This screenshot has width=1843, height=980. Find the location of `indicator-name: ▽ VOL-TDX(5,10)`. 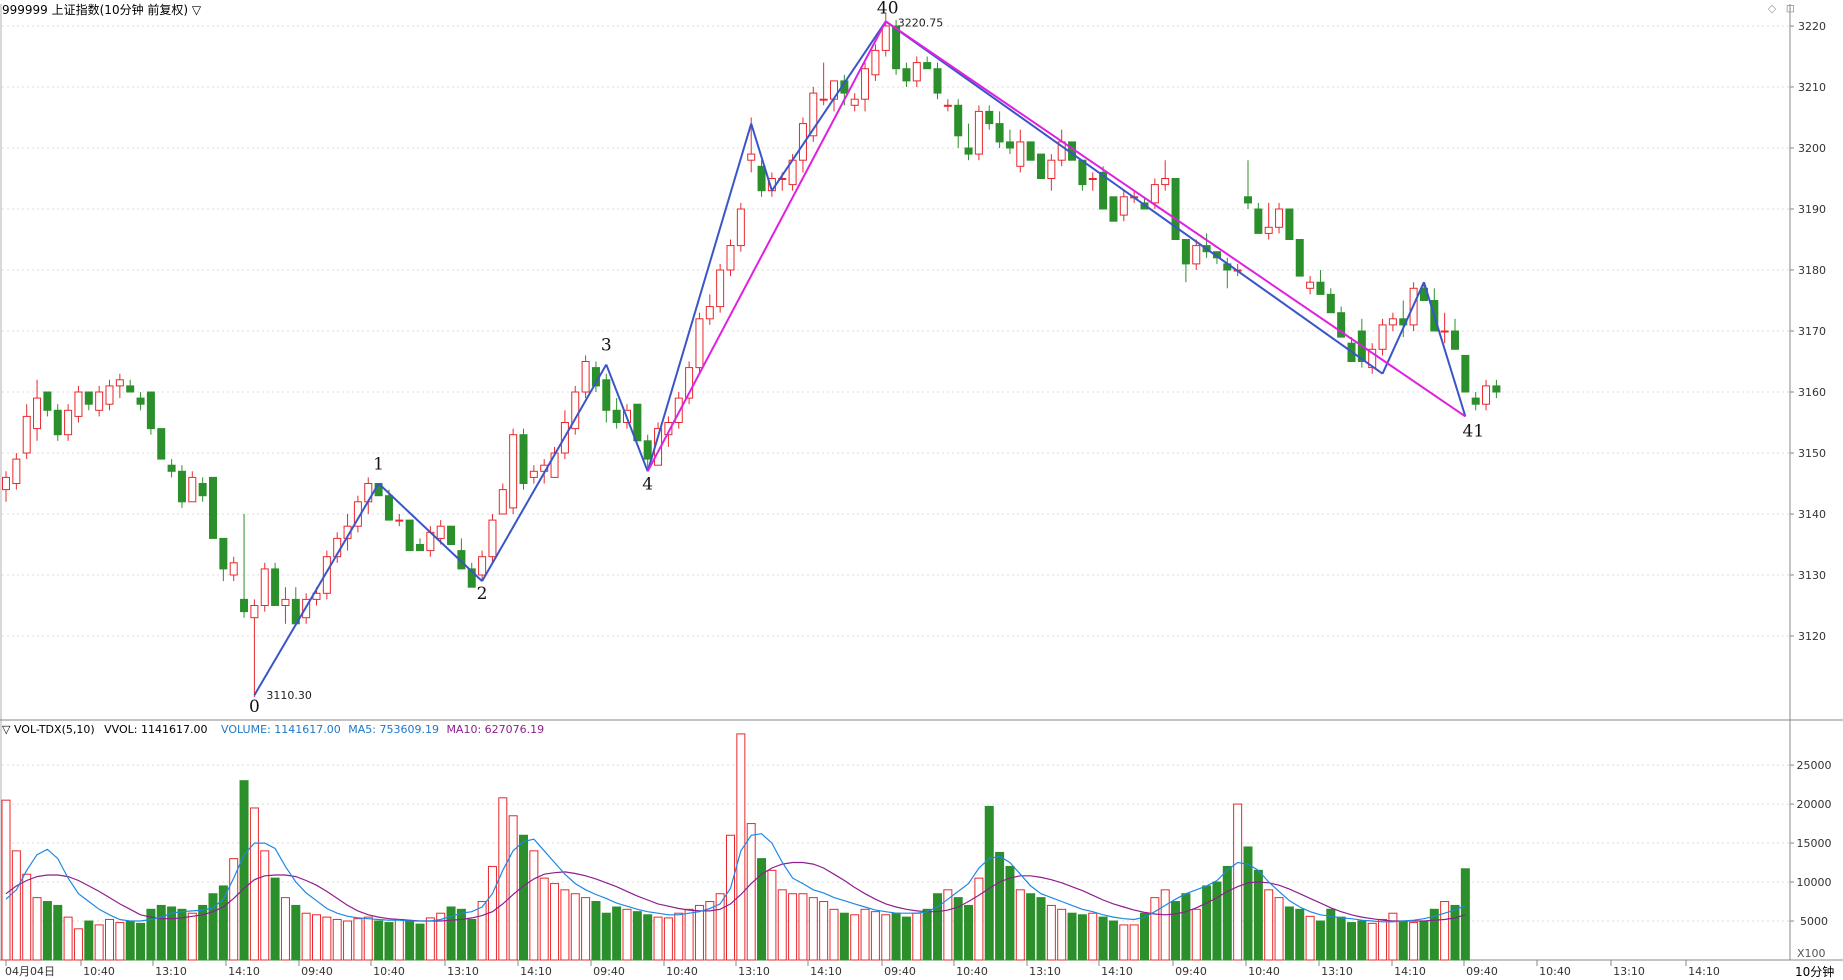

indicator-name: ▽ VOL-TDX(5,10) is located at coordinates (48, 729).